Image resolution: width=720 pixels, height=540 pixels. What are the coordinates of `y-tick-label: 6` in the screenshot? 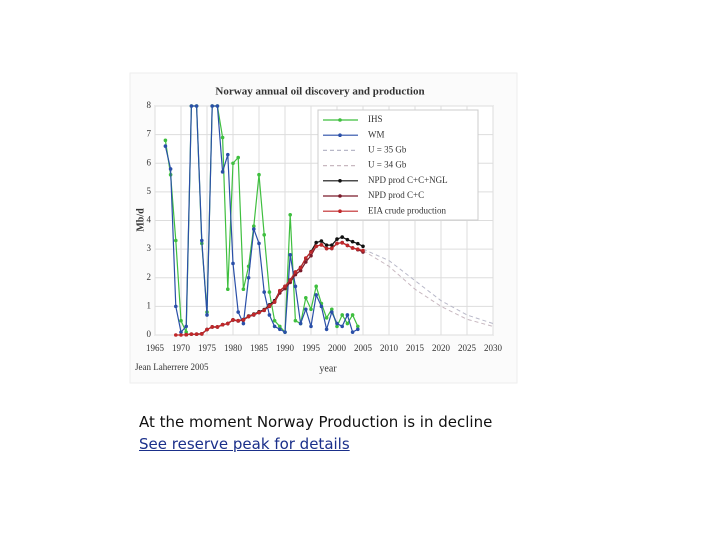 It's located at (149, 162).